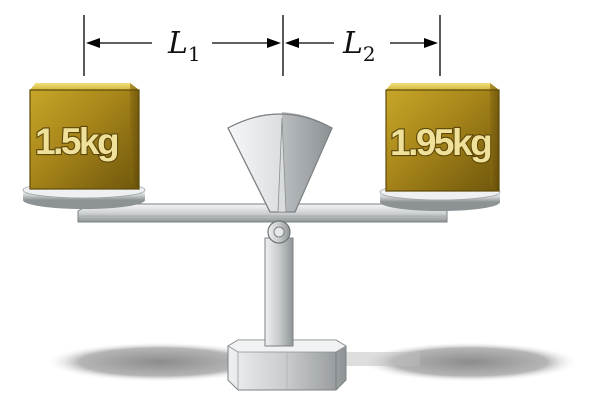 The height and width of the screenshot is (420, 600). Describe the element at coordinates (359, 46) in the screenshot. I see `dimension-label-right: L2` at that location.